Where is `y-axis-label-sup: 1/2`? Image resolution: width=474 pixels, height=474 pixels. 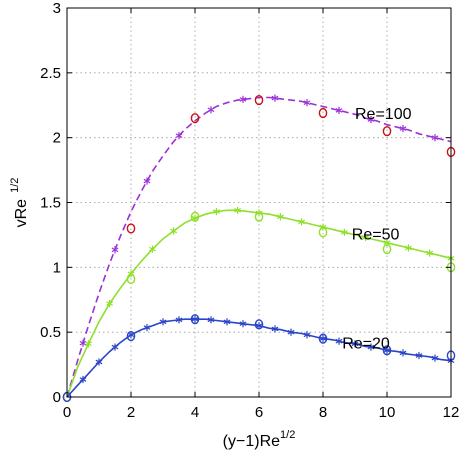
y-axis-label-sup: 1/2 is located at coordinates (15, 185).